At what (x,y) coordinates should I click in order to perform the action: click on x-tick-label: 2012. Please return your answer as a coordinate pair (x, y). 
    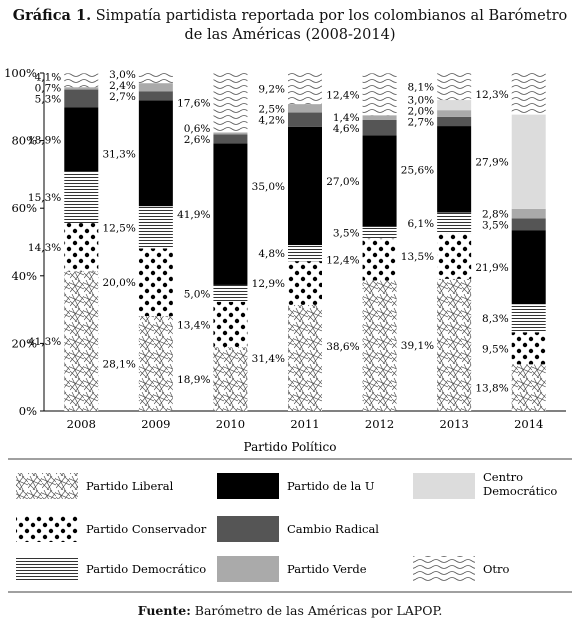
    Looking at the image, I should click on (379, 424).